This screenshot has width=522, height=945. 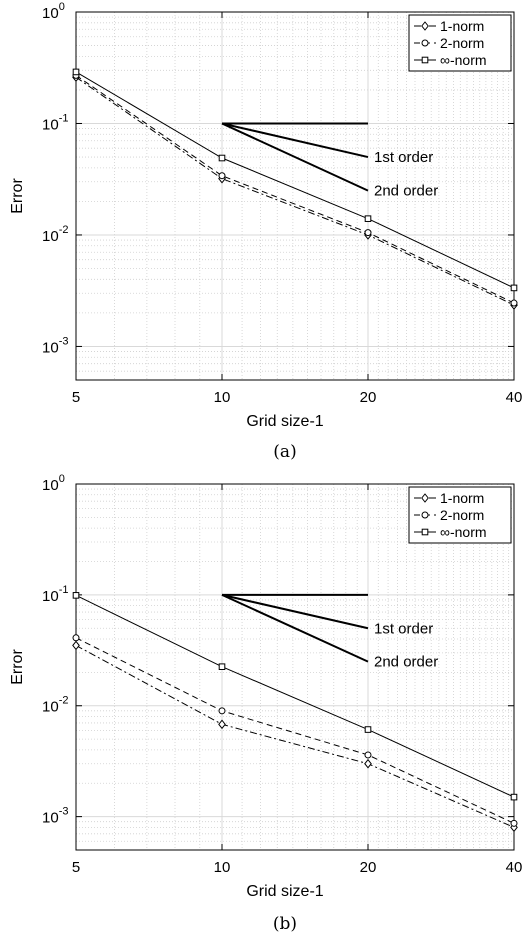 I want to click on panel-caption: (a), so click(x=284, y=452).